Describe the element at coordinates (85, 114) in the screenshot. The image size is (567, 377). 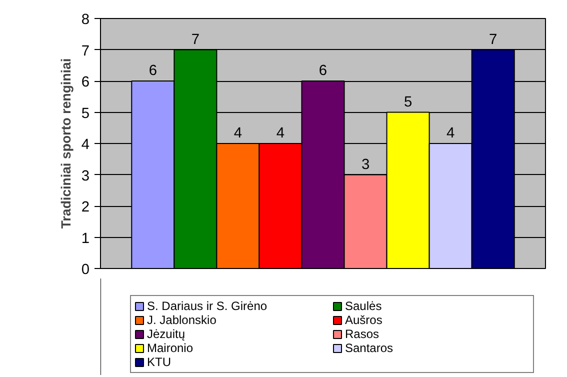
I see `y-tick-label: 5` at that location.